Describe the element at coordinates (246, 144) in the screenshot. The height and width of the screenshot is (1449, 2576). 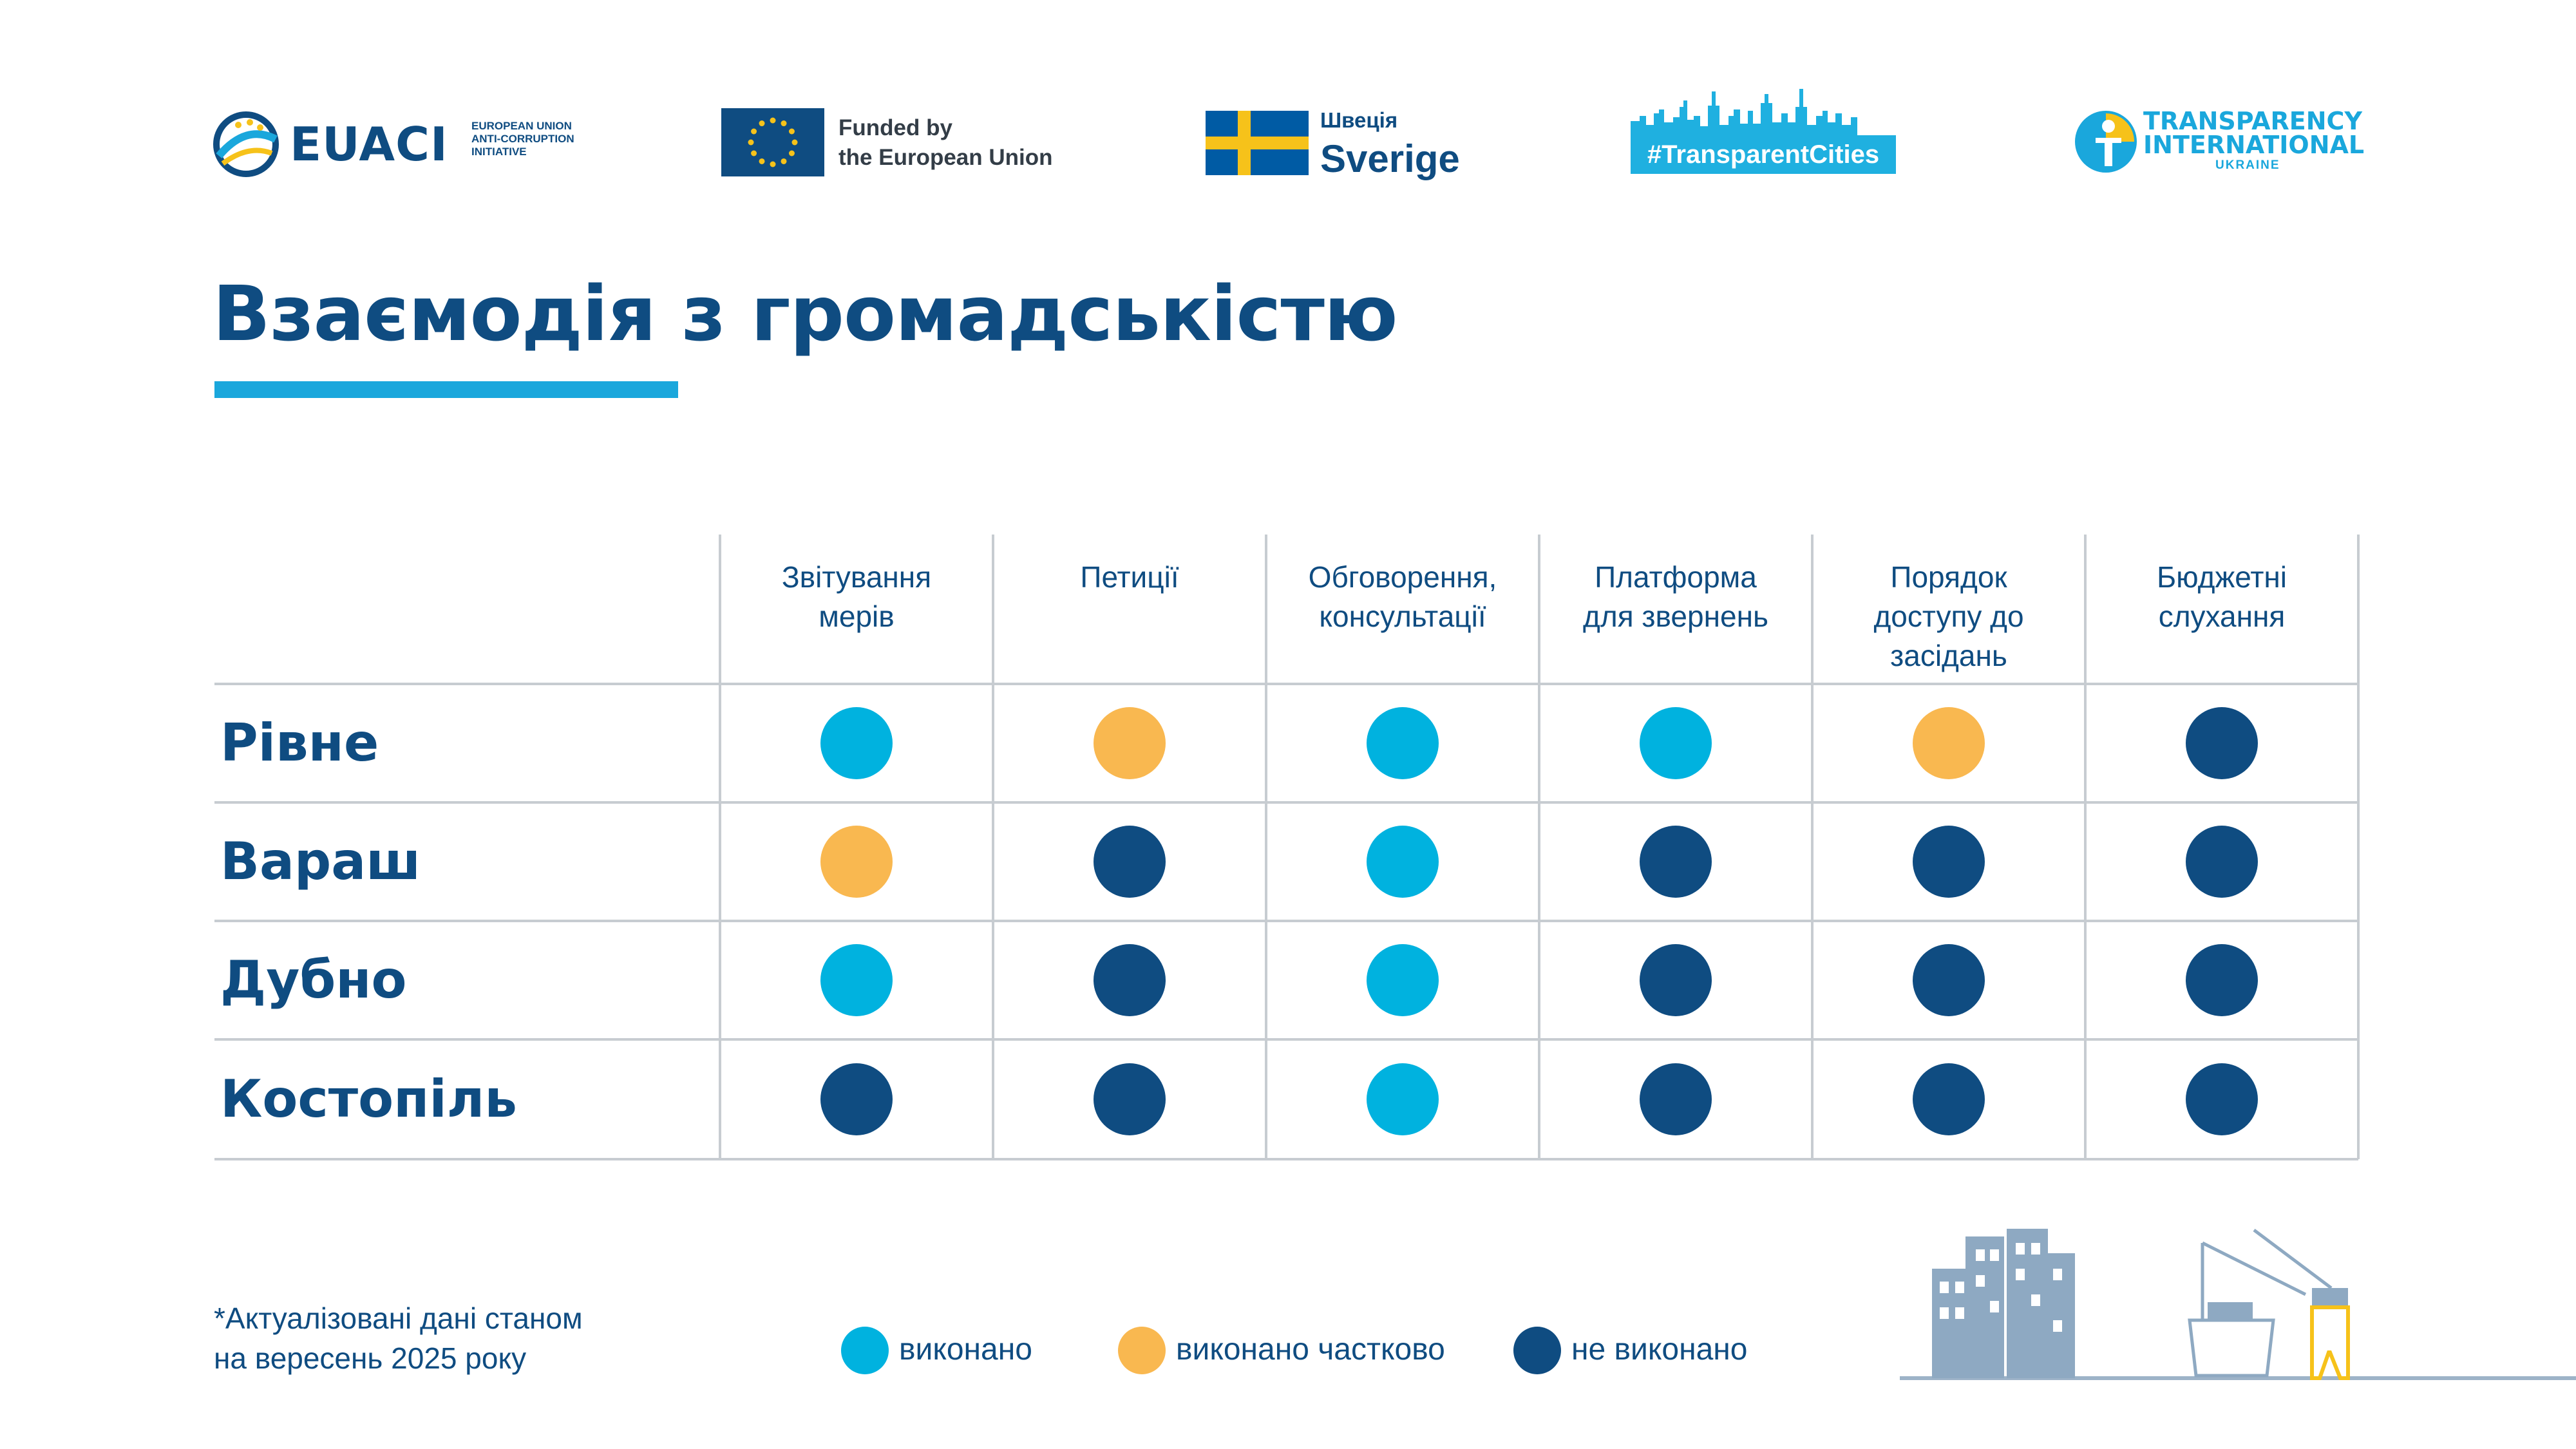
I see `euaci-emblem-icon` at that location.